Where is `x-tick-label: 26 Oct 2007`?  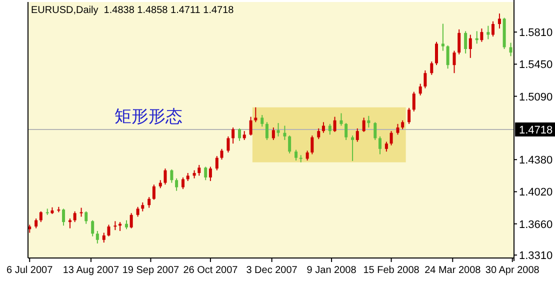
x-tick-label: 26 Oct 2007 is located at coordinates (210, 270).